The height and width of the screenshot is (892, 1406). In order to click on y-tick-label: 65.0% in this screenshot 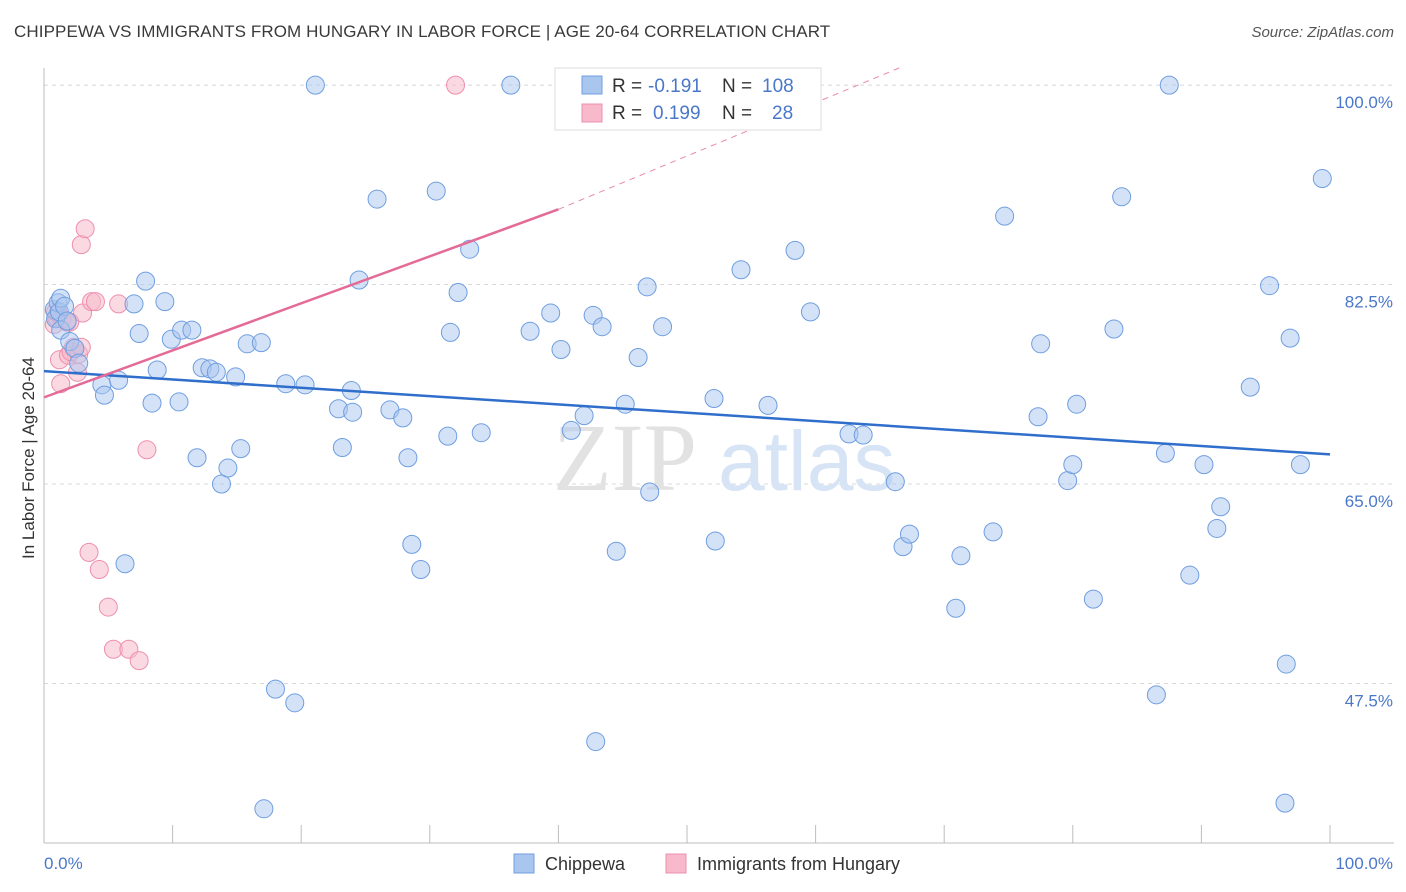, I will do `click(1369, 501)`.